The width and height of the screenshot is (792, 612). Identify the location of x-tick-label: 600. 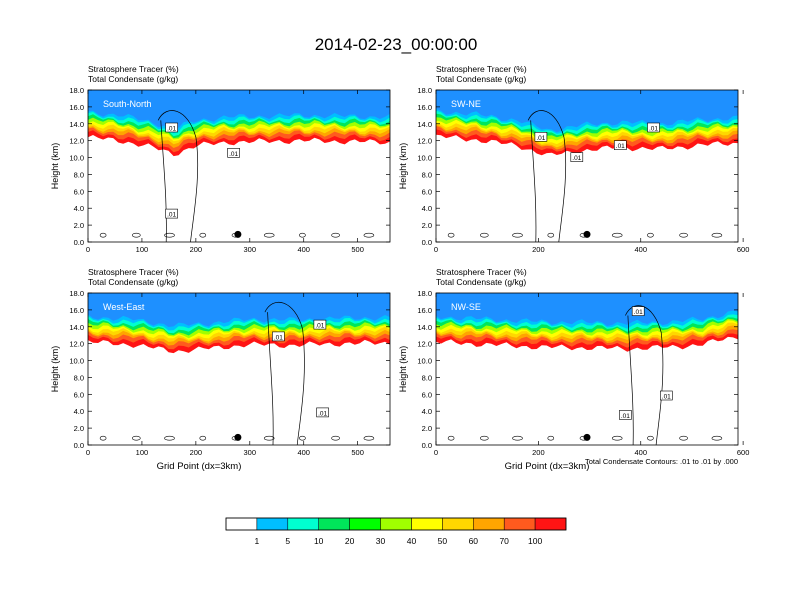
(743, 452).